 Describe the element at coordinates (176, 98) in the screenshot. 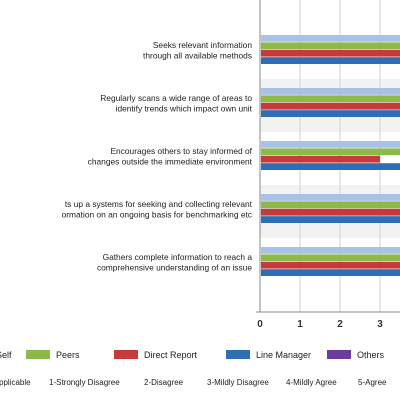

I see `category-label: Regularly scans a wide range of areas to` at that location.